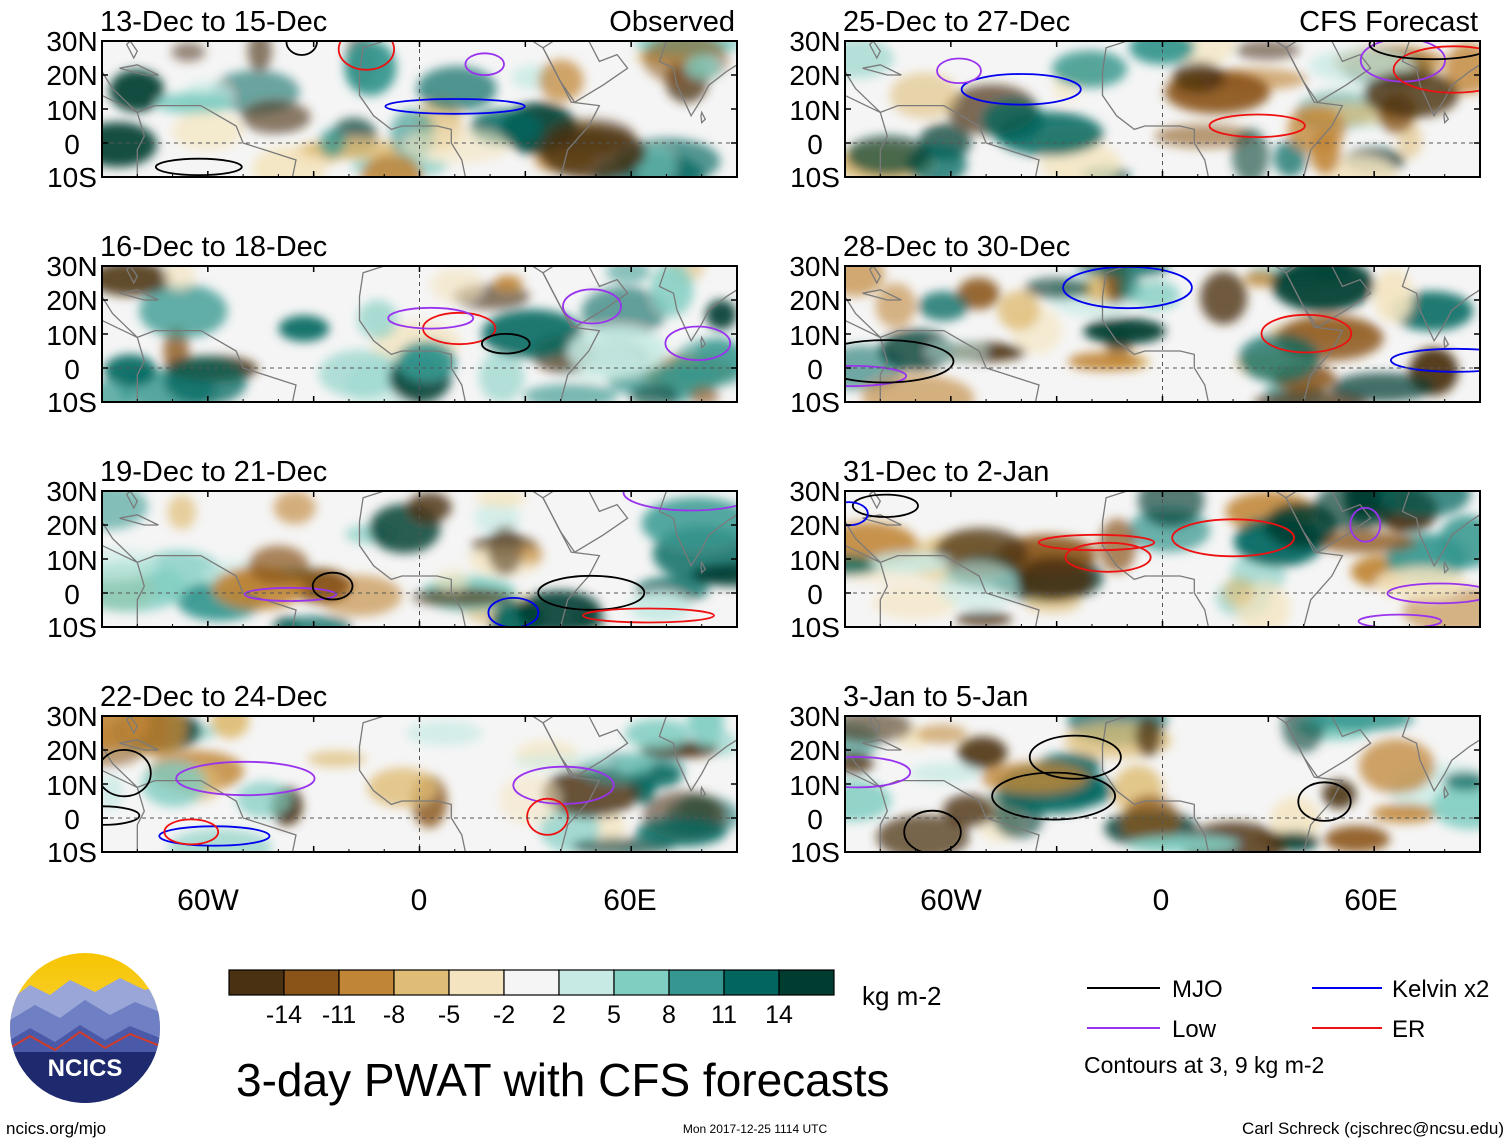  What do you see at coordinates (724, 1015) in the screenshot?
I see `colorbar-tick-label: 11` at bounding box center [724, 1015].